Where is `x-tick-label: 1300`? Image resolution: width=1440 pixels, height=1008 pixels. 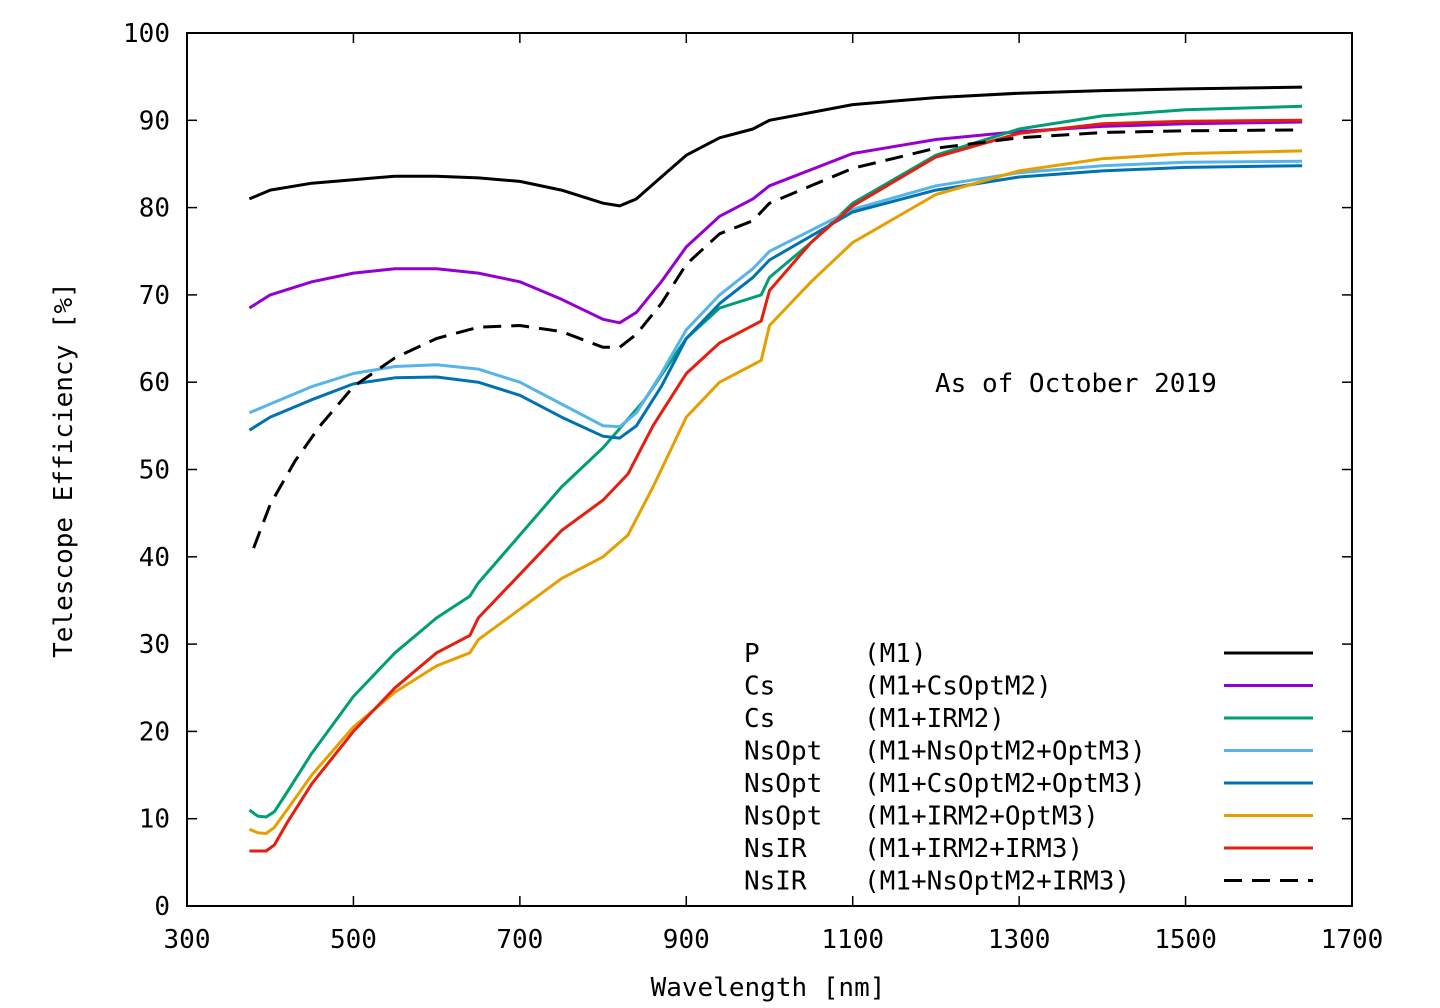 x-tick-label: 1300 is located at coordinates (1019, 940).